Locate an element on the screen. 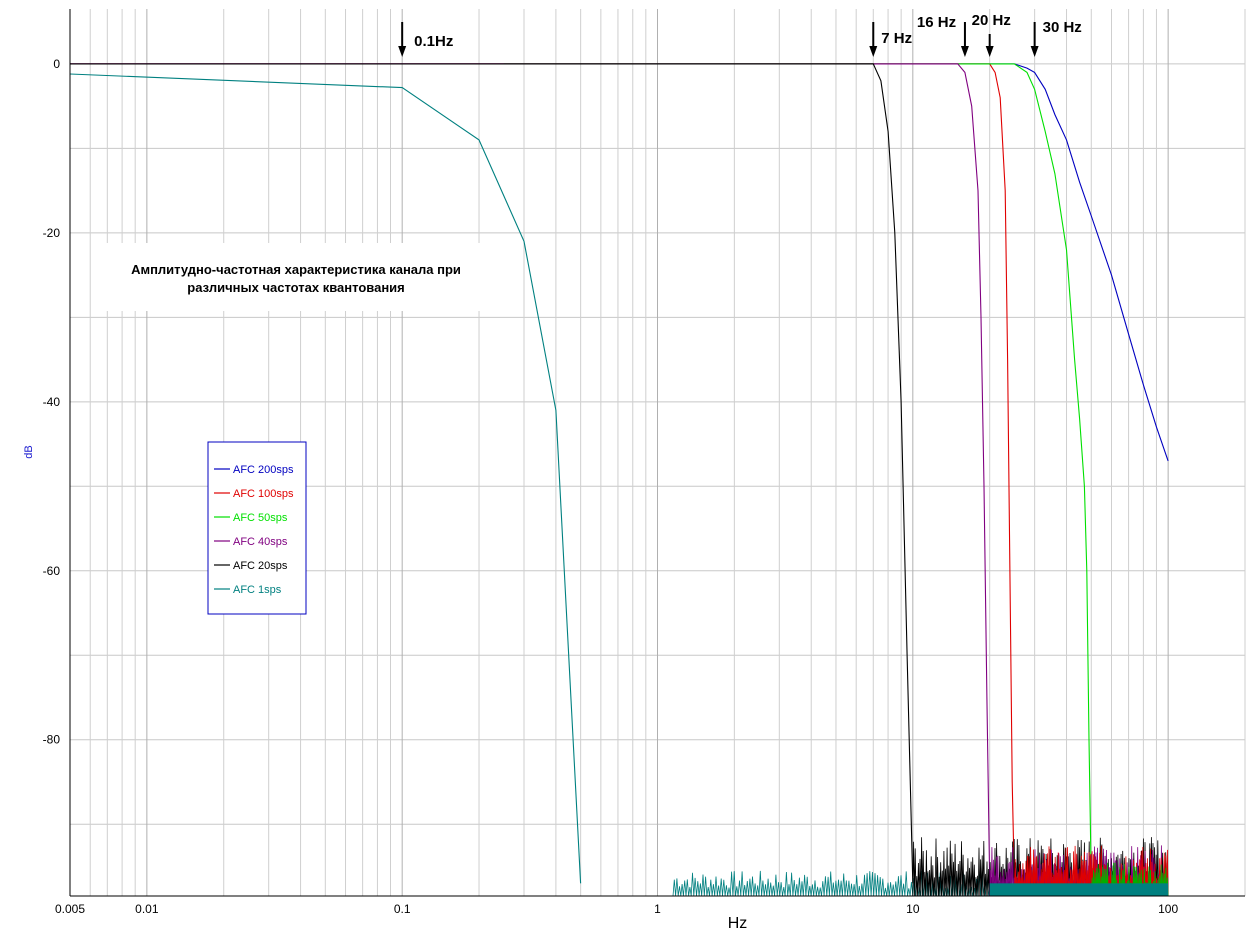 Image resolution: width=1257 pixels, height=940 pixels. x-tick-label: 1 is located at coordinates (657, 909).